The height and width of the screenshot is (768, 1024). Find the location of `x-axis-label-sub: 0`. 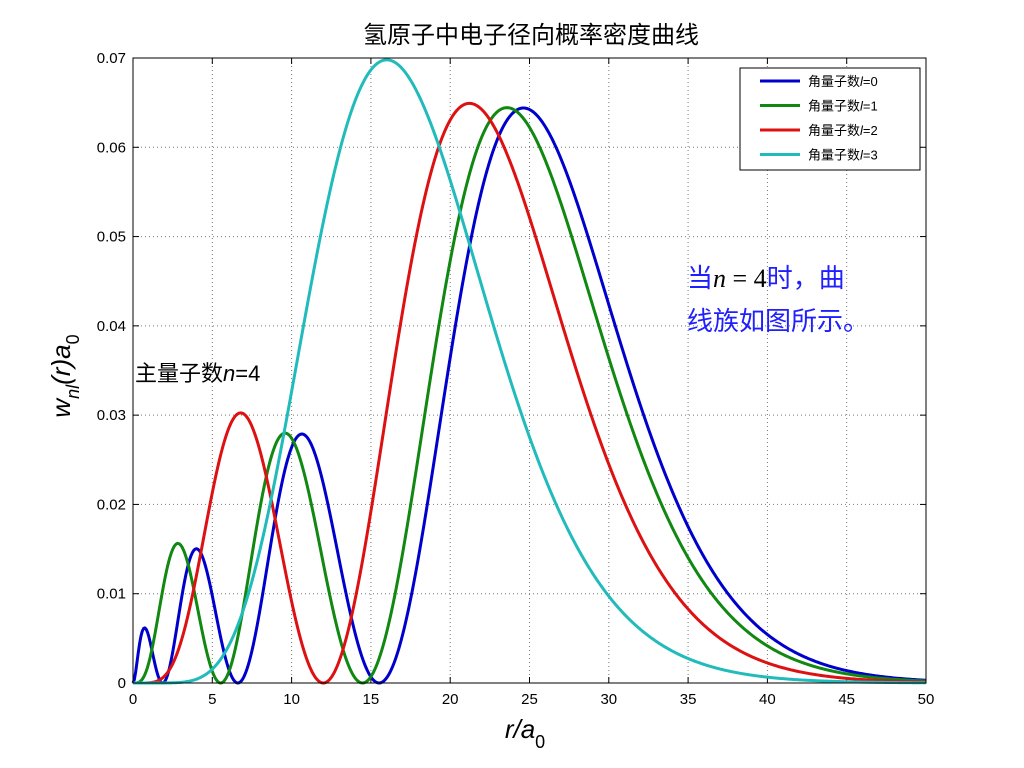

x-axis-label-sub: 0 is located at coordinates (540, 742).